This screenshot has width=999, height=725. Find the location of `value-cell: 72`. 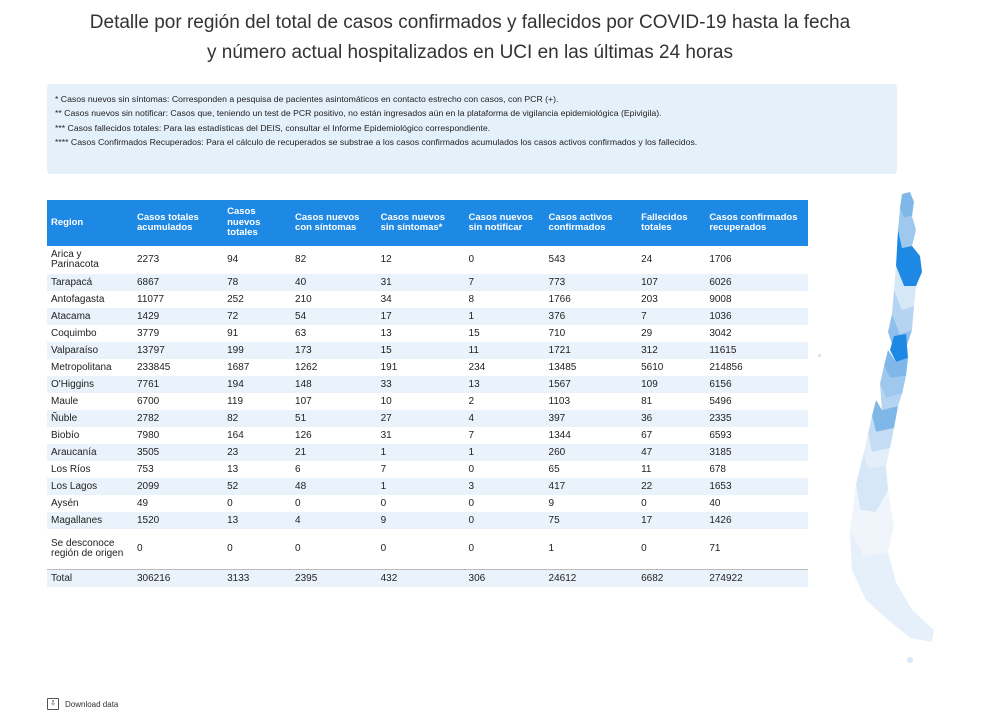

value-cell: 72 is located at coordinates (257, 316).